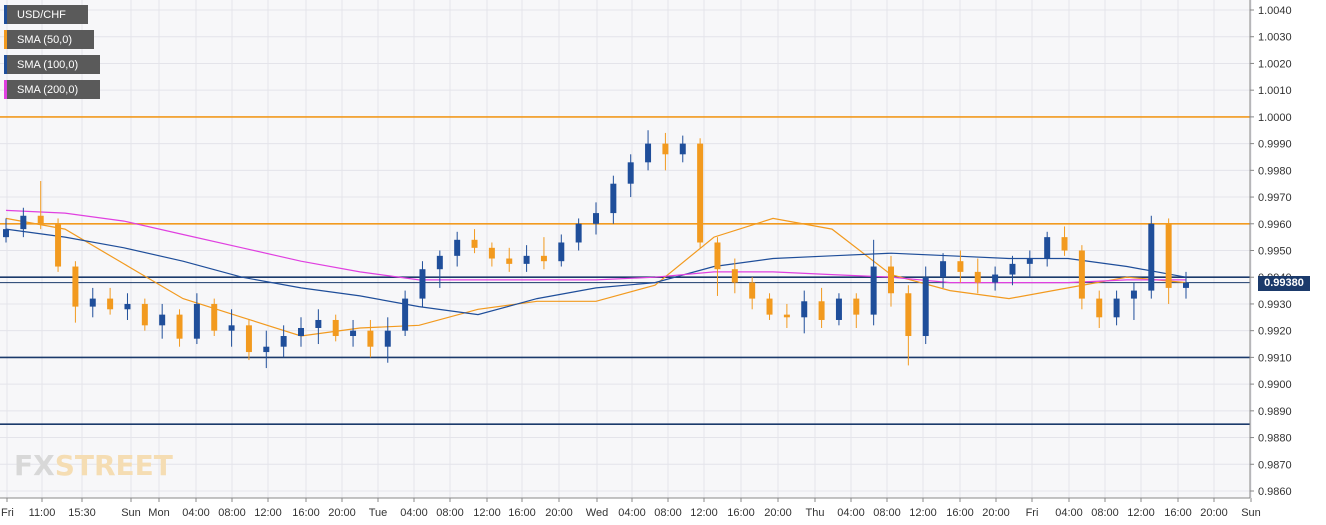 This screenshot has height=525, width=1326. I want to click on legend-label: USD/CHF, so click(41, 14).